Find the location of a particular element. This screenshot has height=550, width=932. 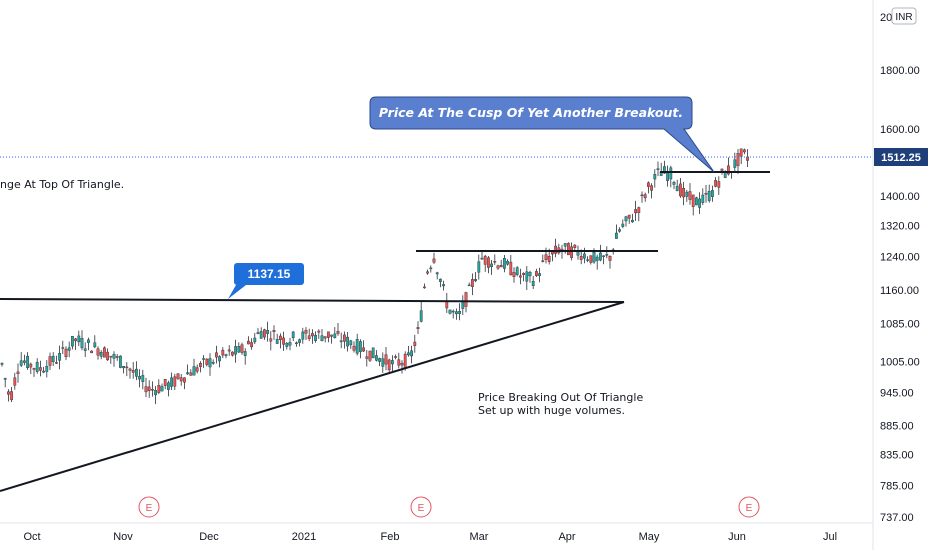

time-axis: Oct Nov Dec 2021 Feb Mar Apr May Jun Jul is located at coordinates (430, 537).